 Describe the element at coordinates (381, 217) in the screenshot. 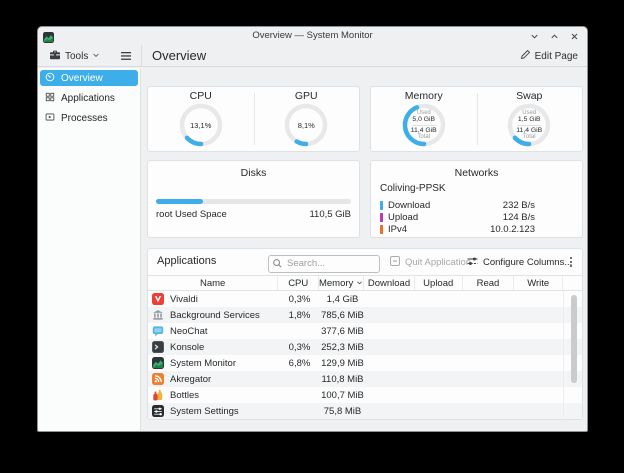

I see `upload-color-chip` at that location.